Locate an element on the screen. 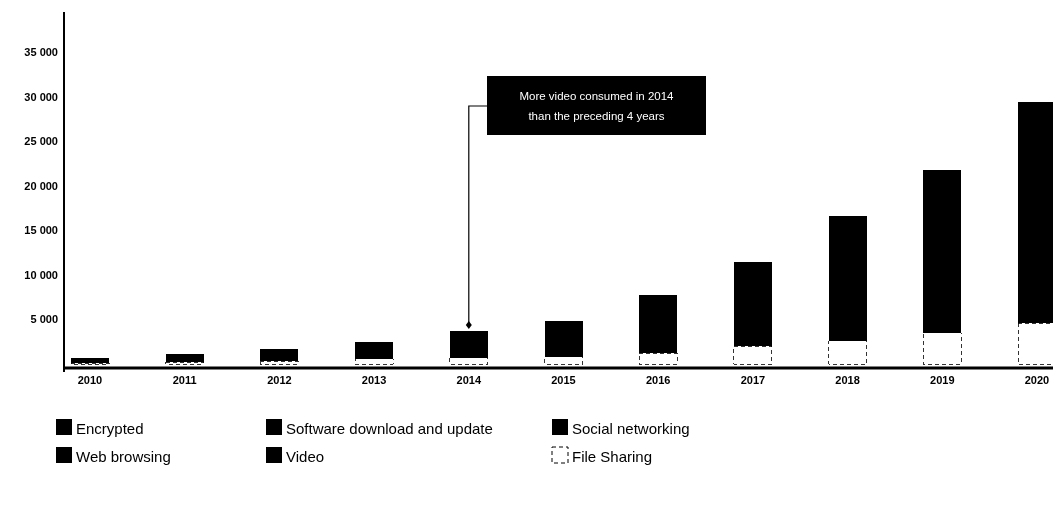  y-tick-label: 15 000 is located at coordinates (41, 230).